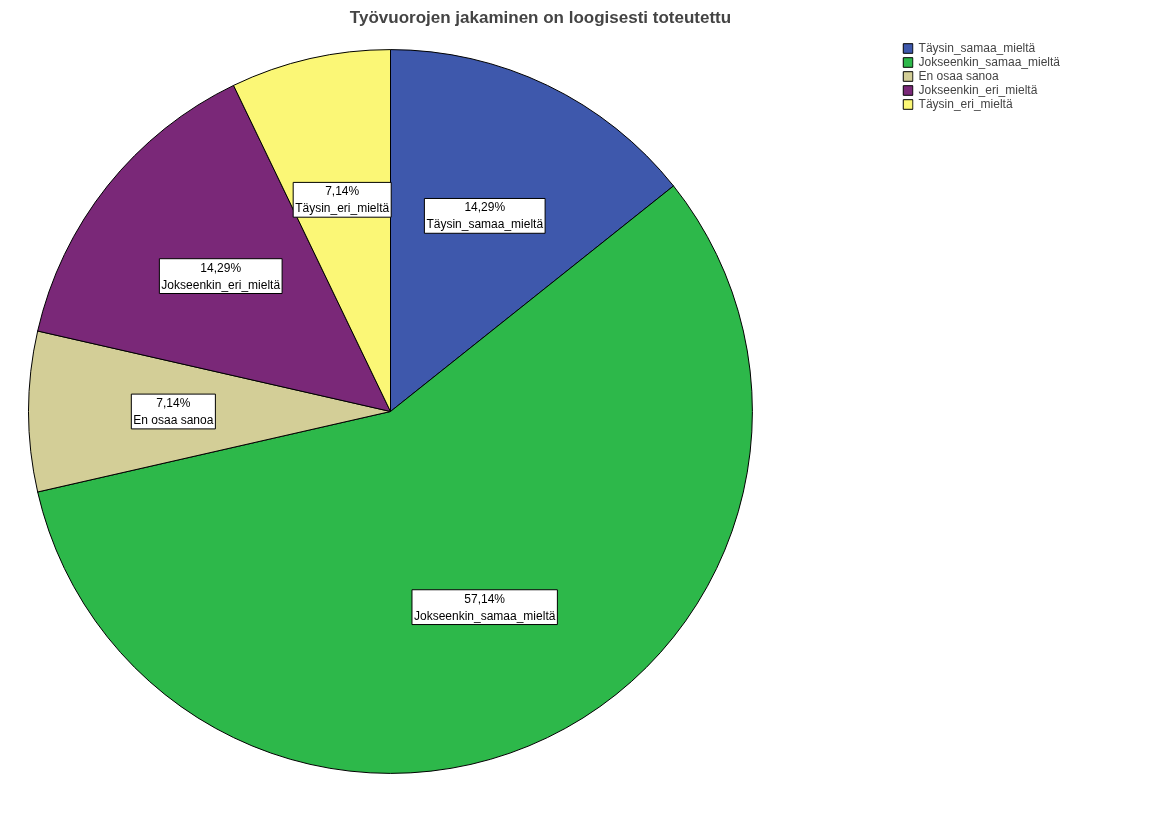  I want to click on slice-label: Täysin_samaa_mieltä, so click(485, 224).